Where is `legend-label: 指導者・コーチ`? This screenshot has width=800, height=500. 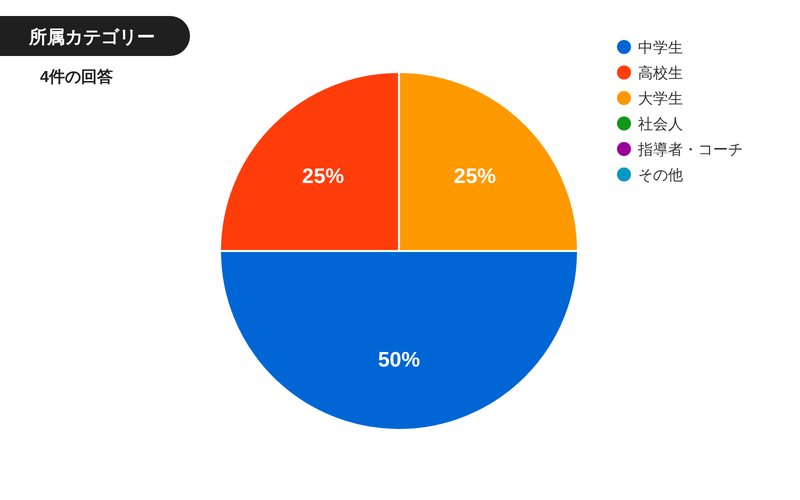
legend-label: 指導者・コーチ is located at coordinates (690, 150).